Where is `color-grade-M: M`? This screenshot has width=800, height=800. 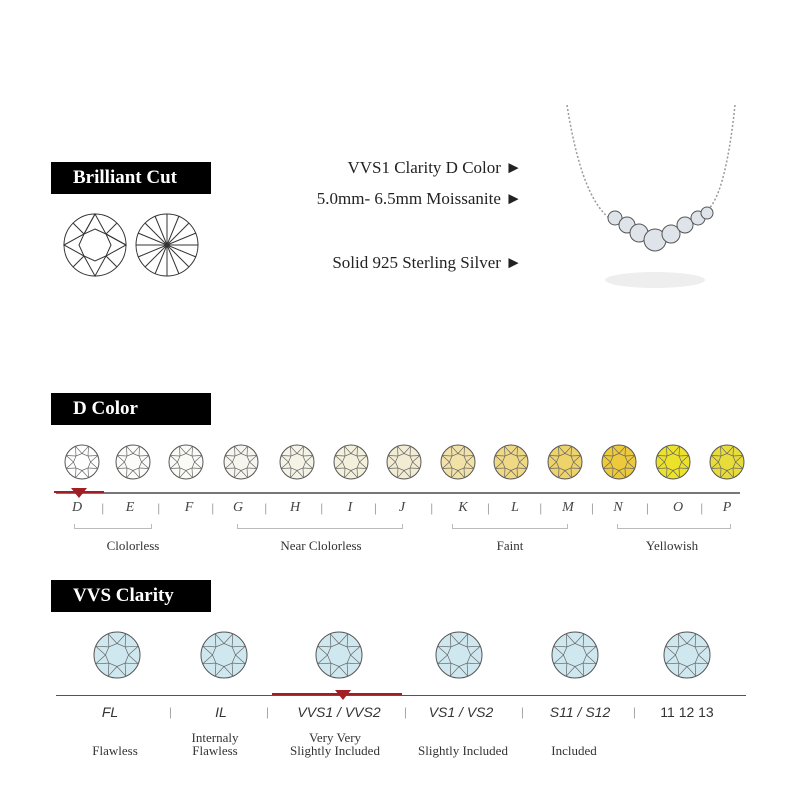
color-grade-M: M is located at coordinates (568, 507).